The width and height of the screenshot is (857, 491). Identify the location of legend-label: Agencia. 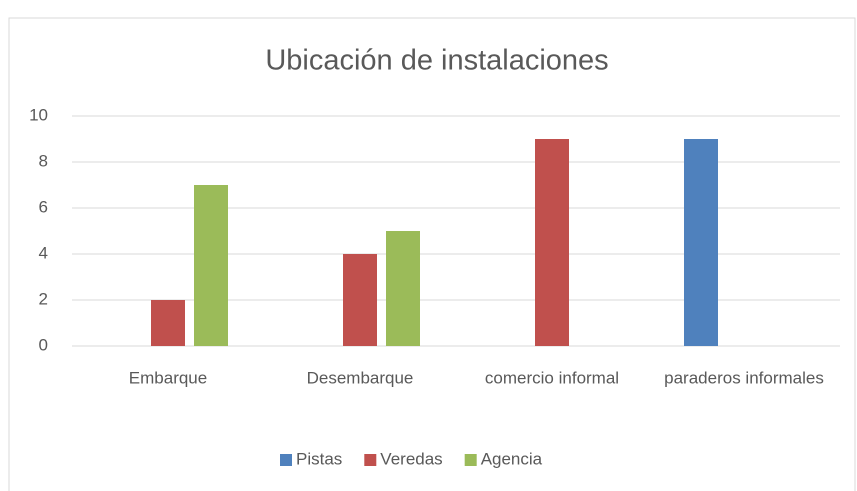
(512, 458).